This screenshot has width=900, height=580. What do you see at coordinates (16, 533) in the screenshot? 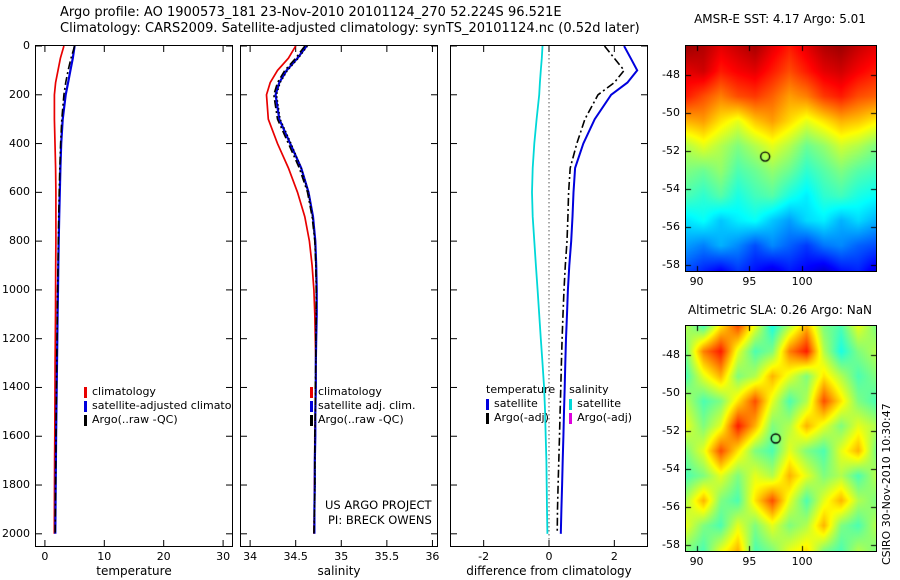
I see `tick-label: 2000` at bounding box center [16, 533].